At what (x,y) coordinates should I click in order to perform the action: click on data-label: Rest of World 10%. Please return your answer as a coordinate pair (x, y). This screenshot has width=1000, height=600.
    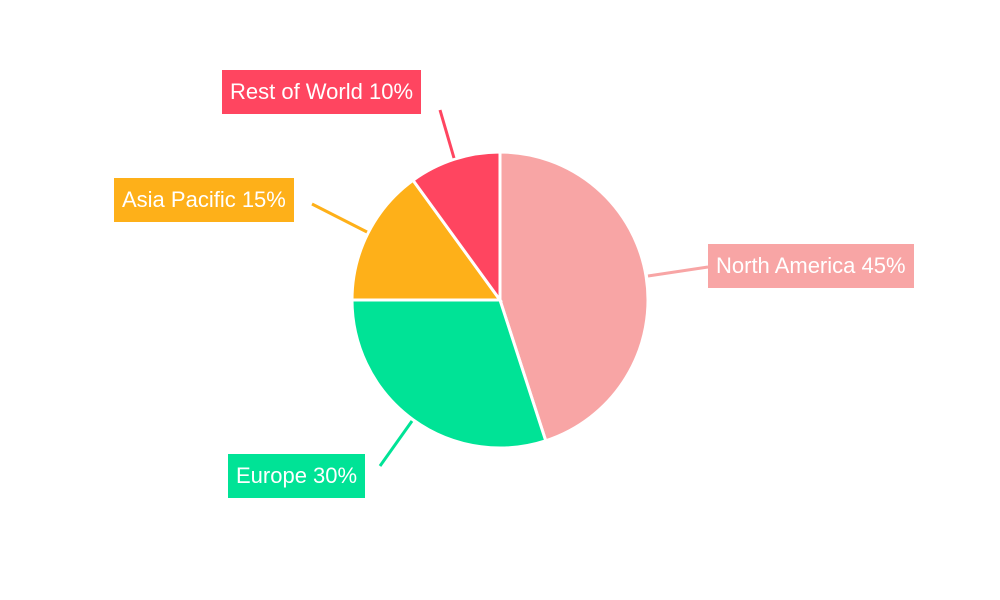
    Looking at the image, I should click on (322, 92).